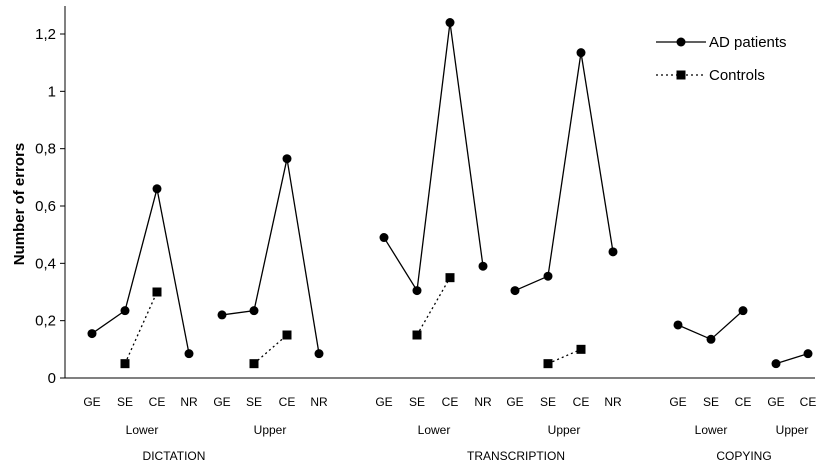 Image resolution: width=820 pixels, height=466 pixels. I want to click on y-tick-label: 0,6, so click(45, 206).